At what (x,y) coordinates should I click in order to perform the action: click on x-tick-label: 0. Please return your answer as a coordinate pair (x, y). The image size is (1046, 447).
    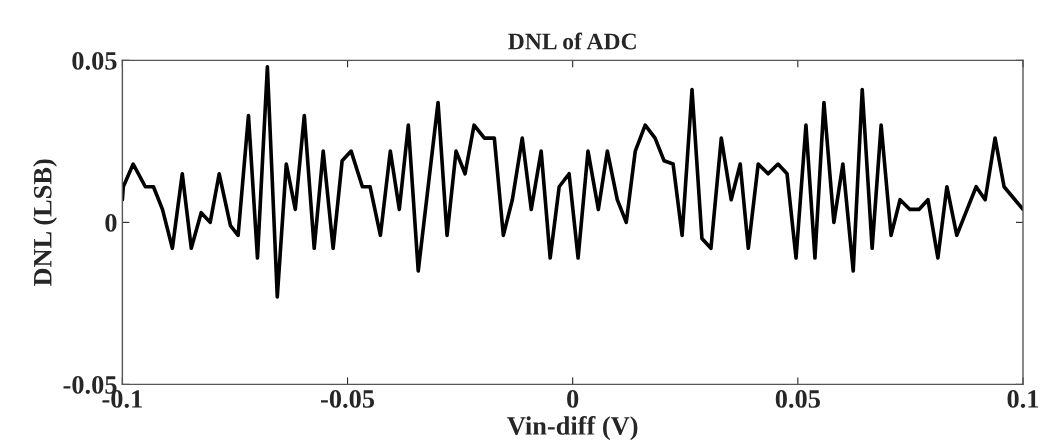
    Looking at the image, I should click on (573, 399).